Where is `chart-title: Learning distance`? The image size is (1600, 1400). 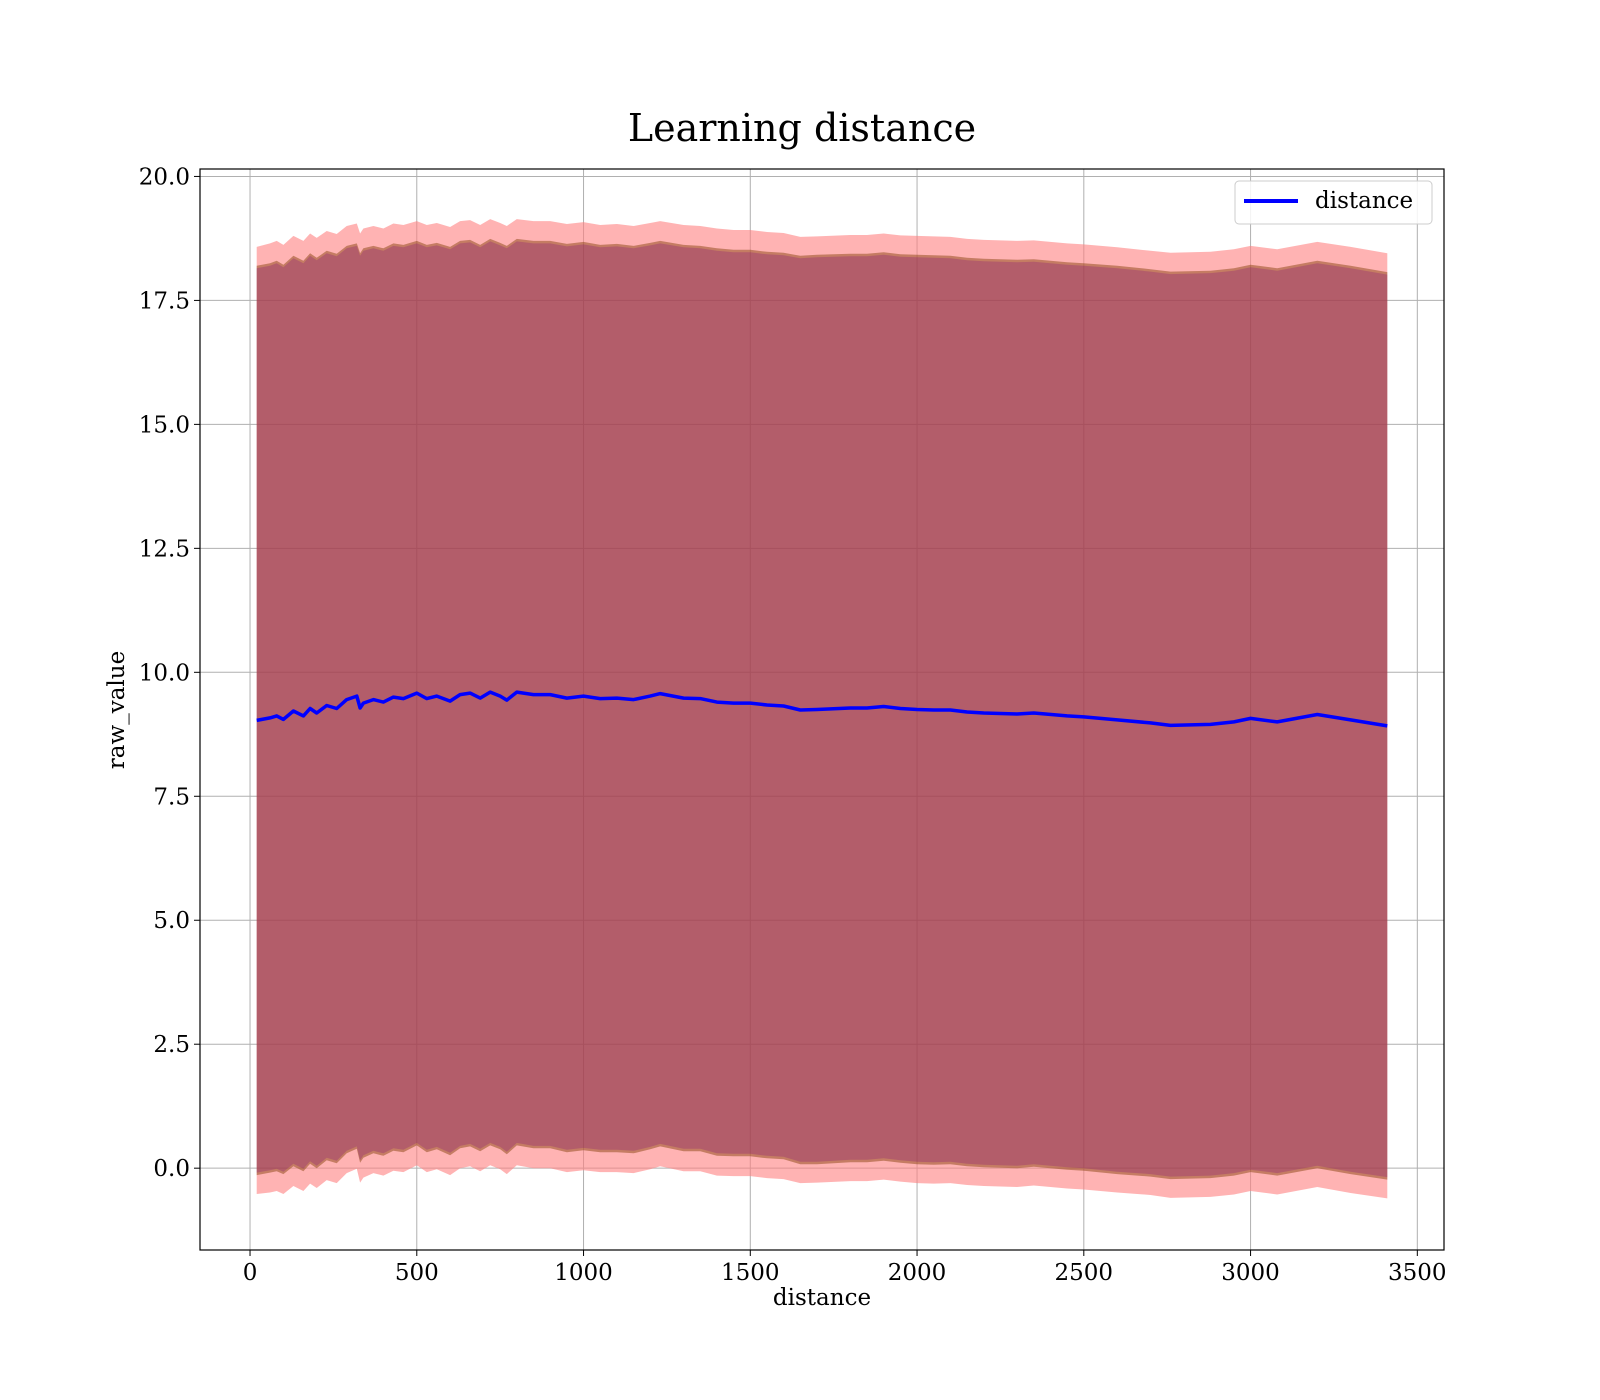 chart-title: Learning distance is located at coordinates (802, 128).